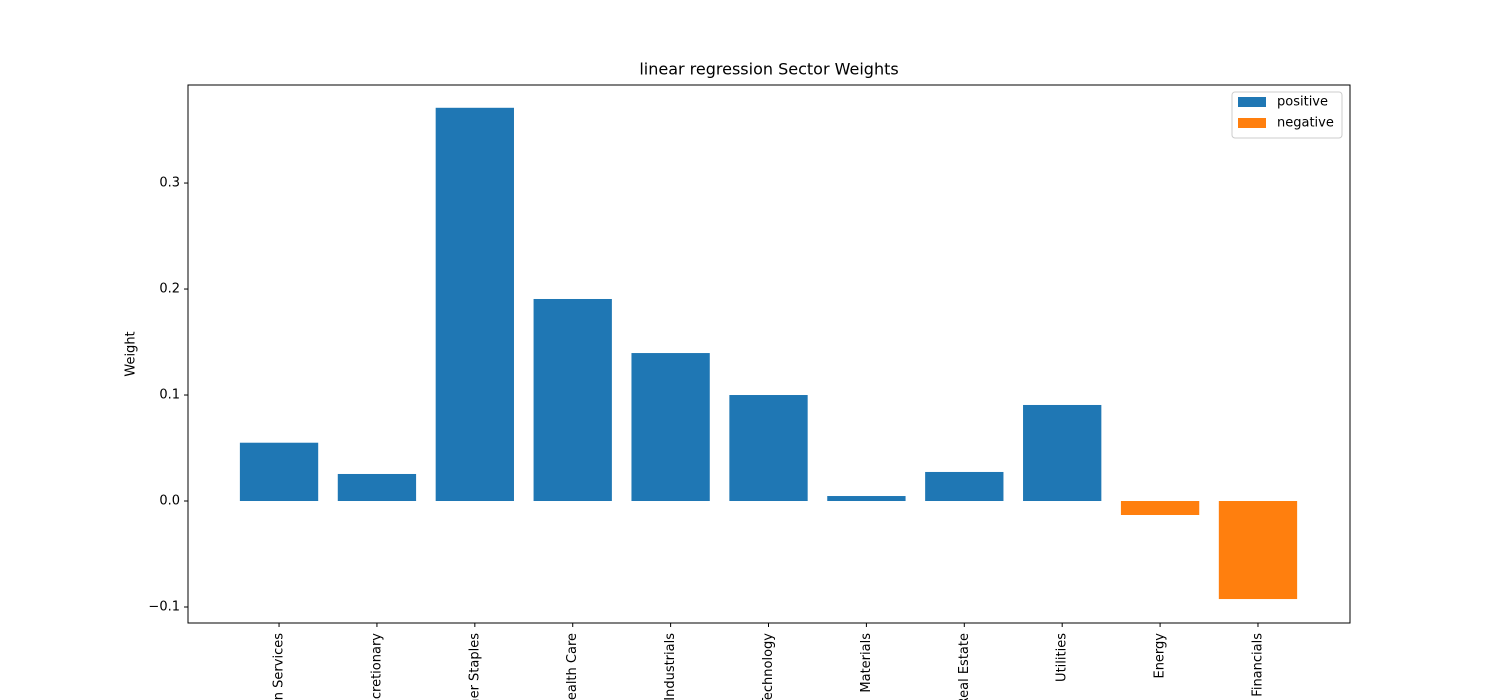 This screenshot has height=700, width=1500. I want to click on y-tick-label: −0.1, so click(164, 606).